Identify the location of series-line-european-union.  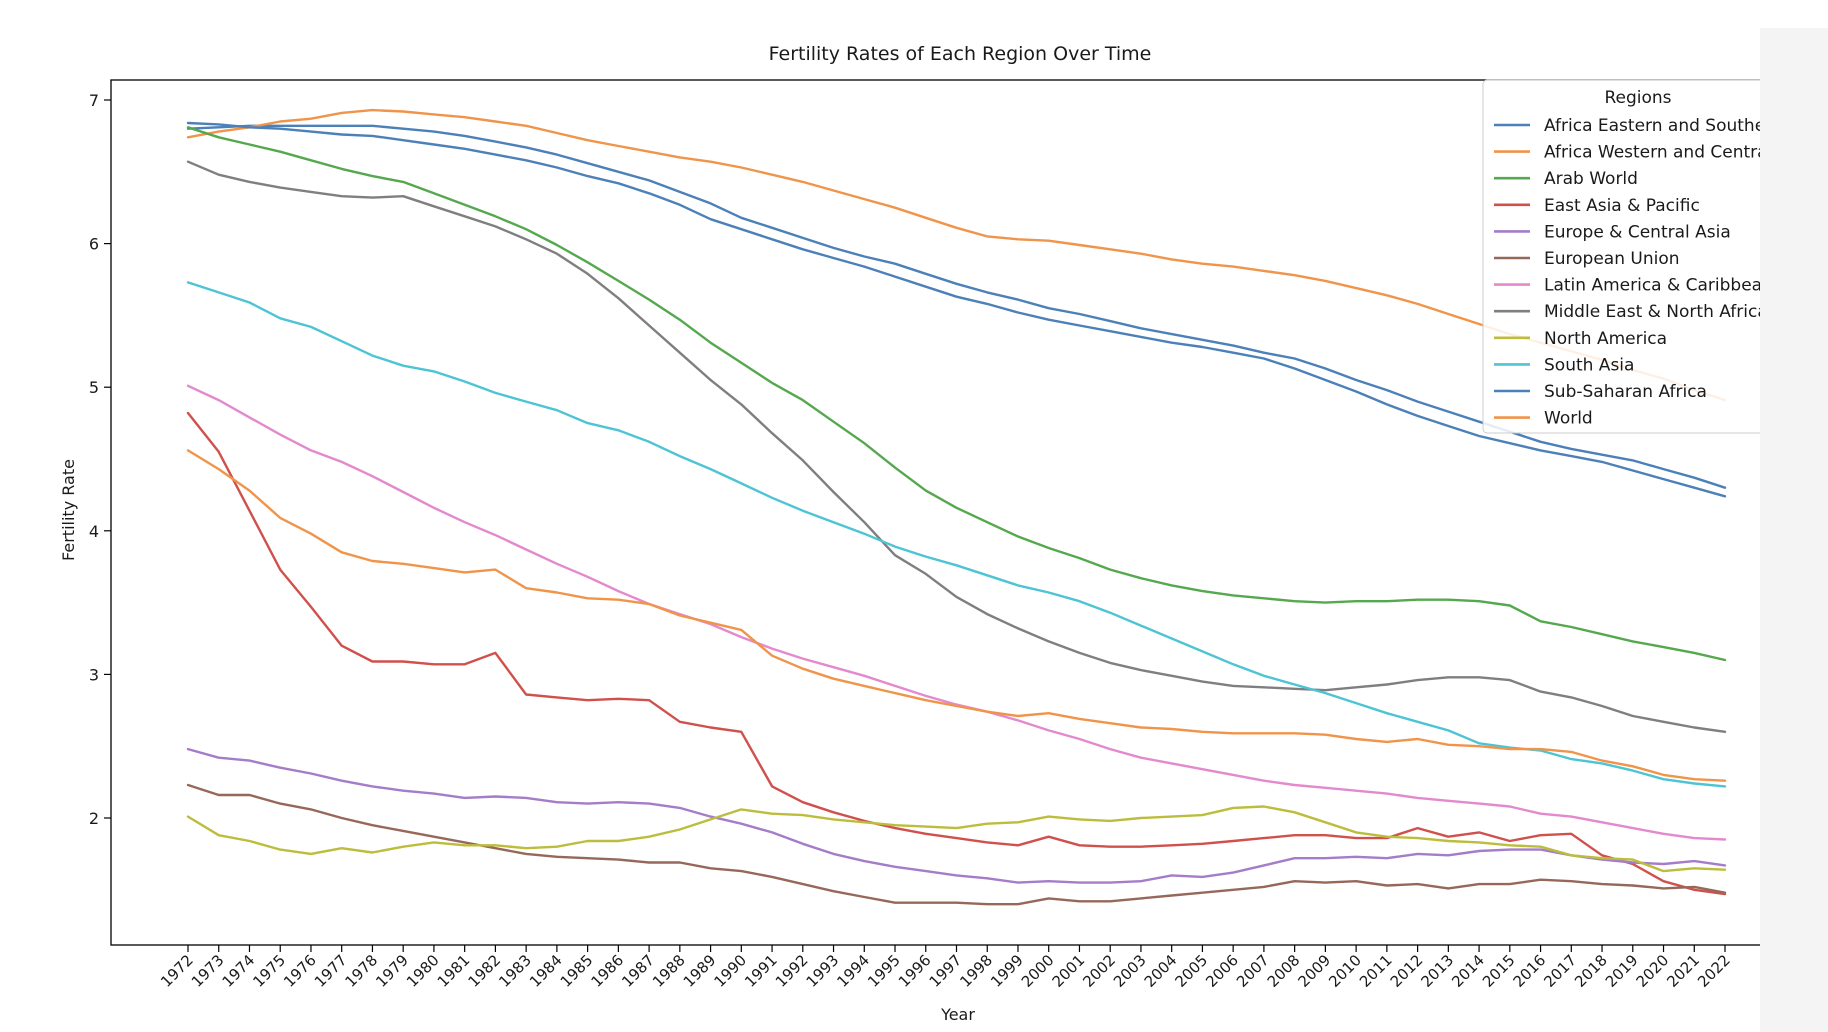
(956, 844).